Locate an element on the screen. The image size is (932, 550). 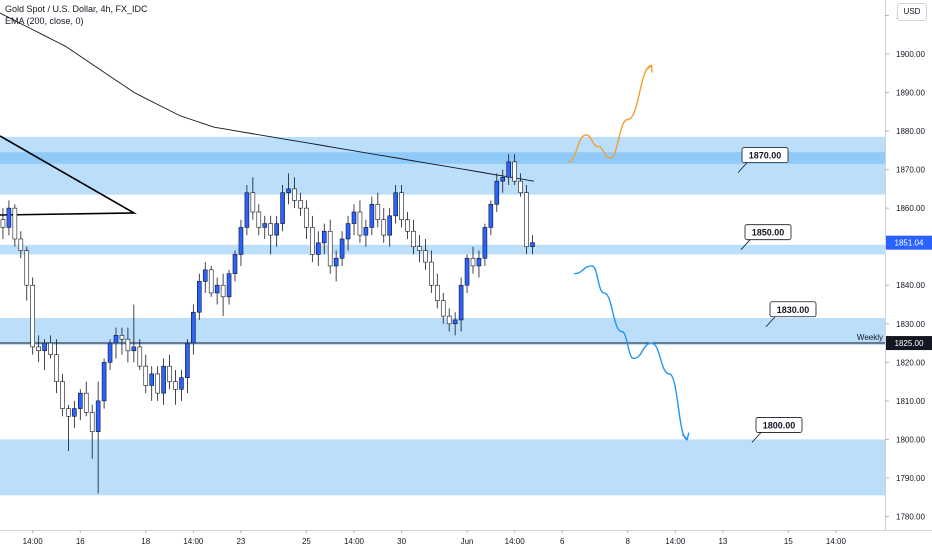
level-callout-text: 1850.00 is located at coordinates (768, 233).